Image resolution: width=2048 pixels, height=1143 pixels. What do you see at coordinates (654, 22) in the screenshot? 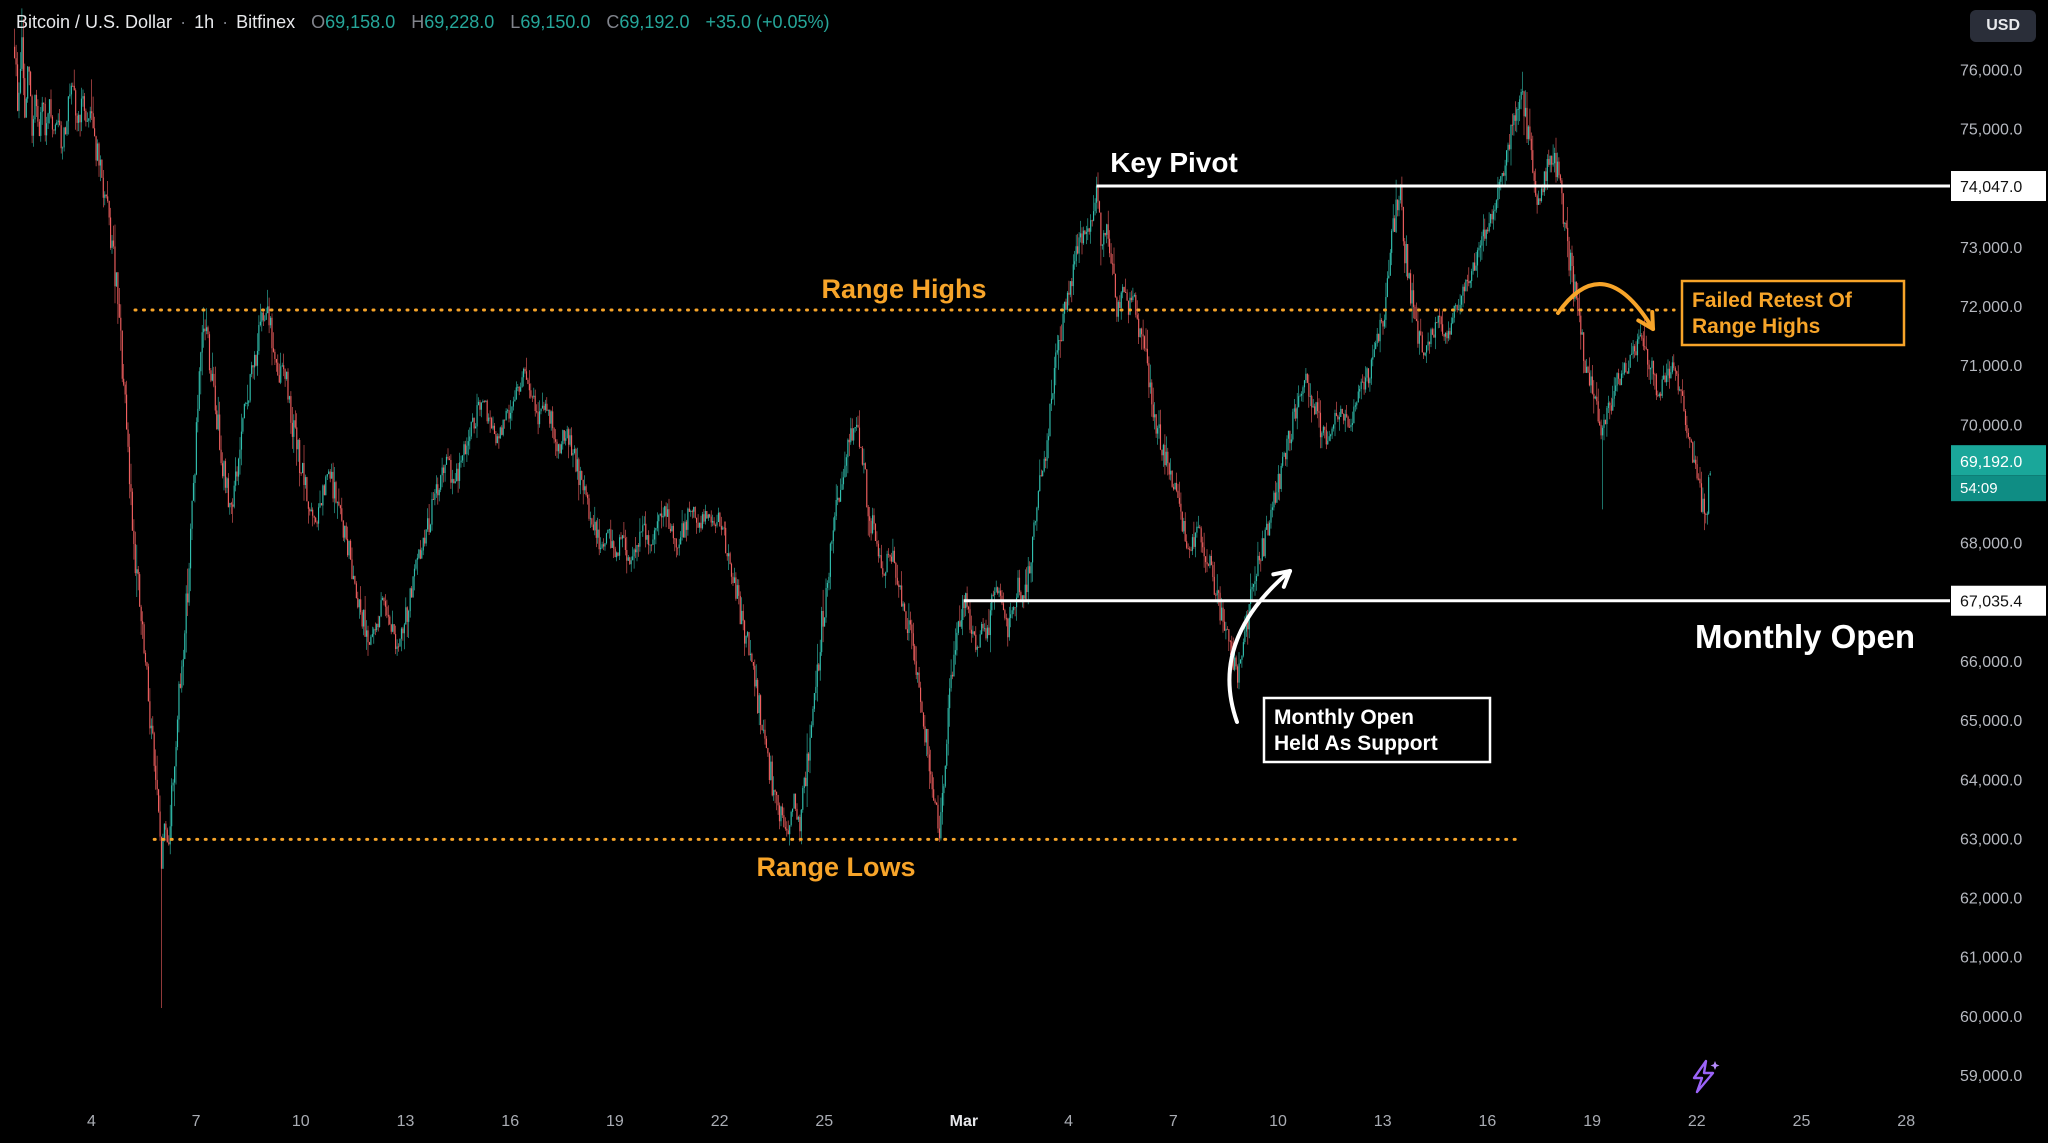
I see `close-value: 69,192.0` at bounding box center [654, 22].